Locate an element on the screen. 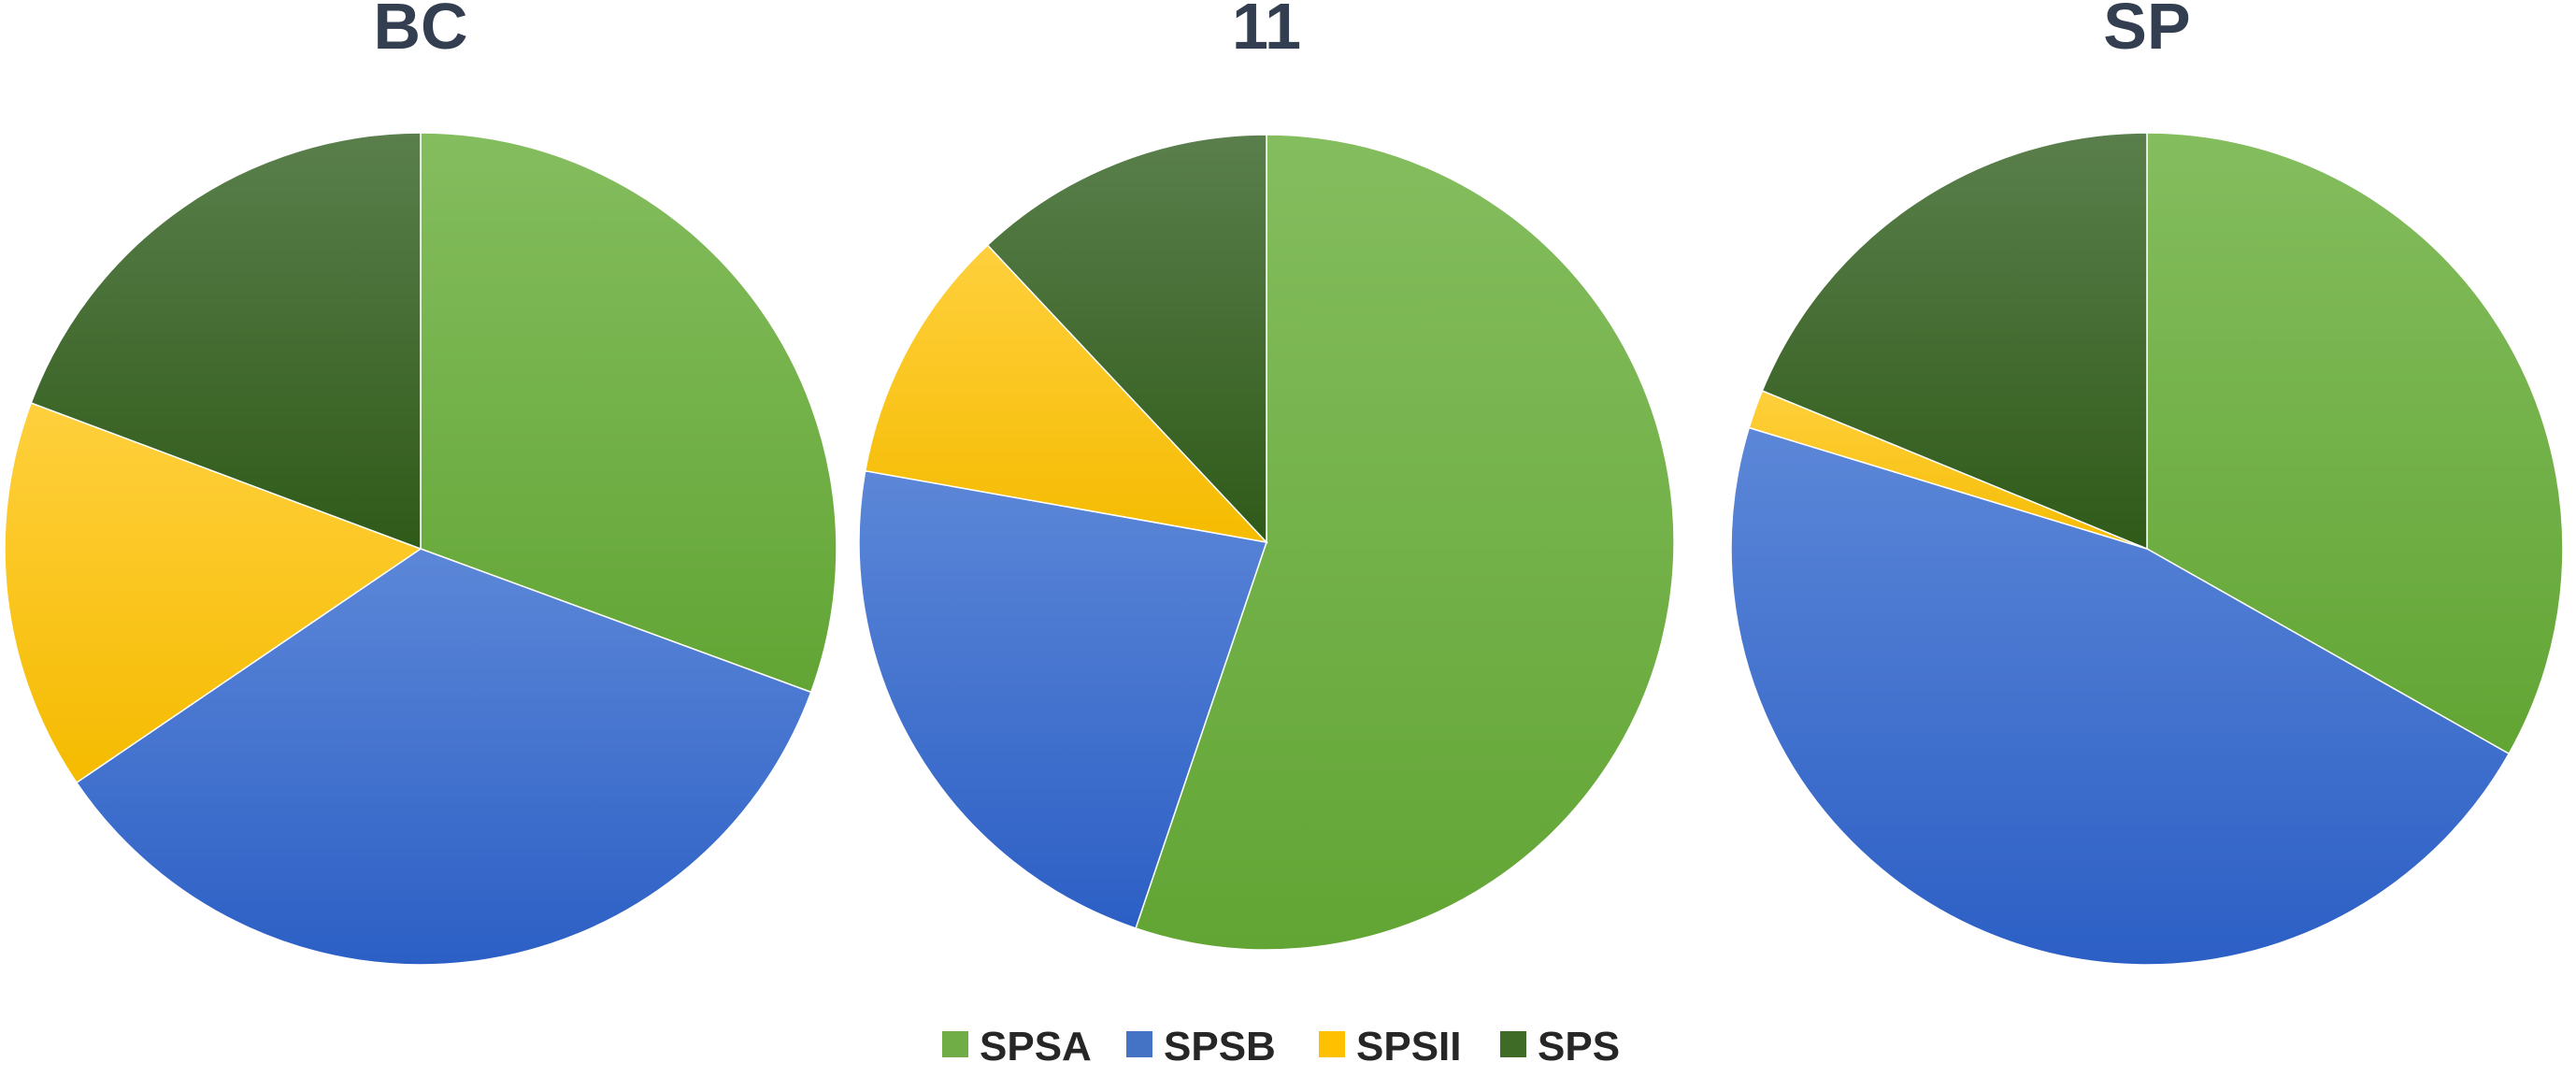  pie-slice-bc-spsa is located at coordinates (628, 413).